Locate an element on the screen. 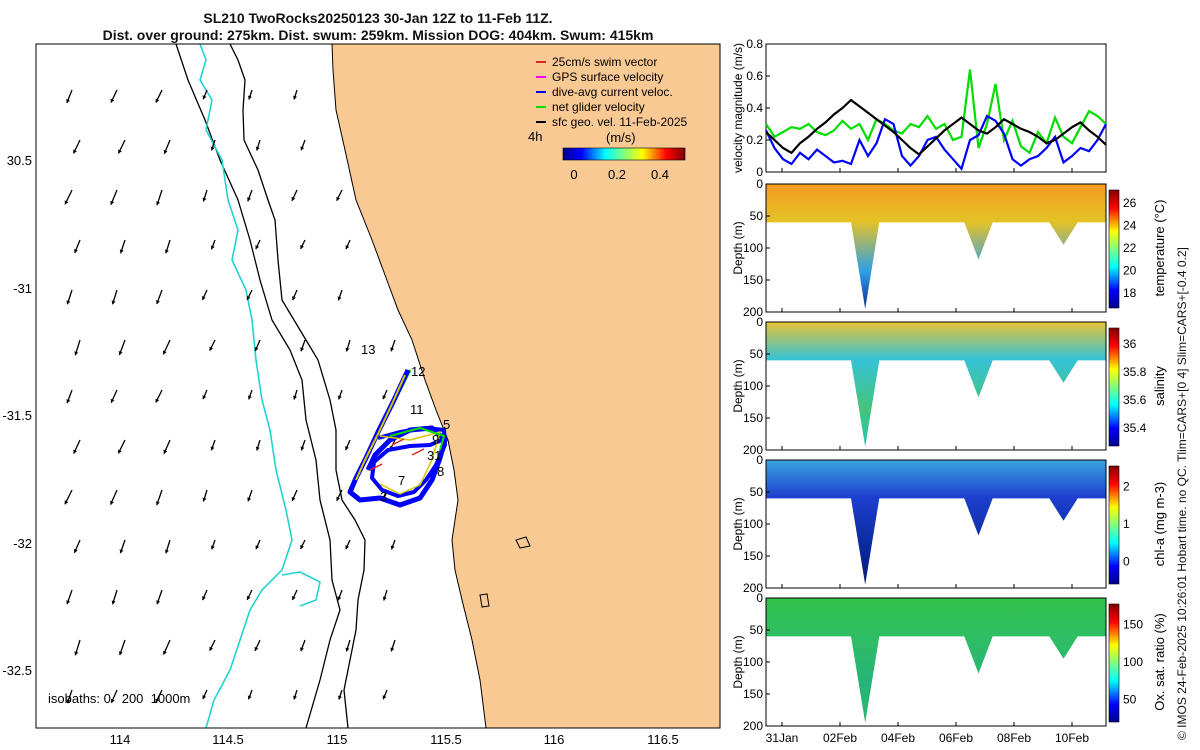 The height and width of the screenshot is (750, 1200). colorbar-tick: 26 is located at coordinates (1130, 203).